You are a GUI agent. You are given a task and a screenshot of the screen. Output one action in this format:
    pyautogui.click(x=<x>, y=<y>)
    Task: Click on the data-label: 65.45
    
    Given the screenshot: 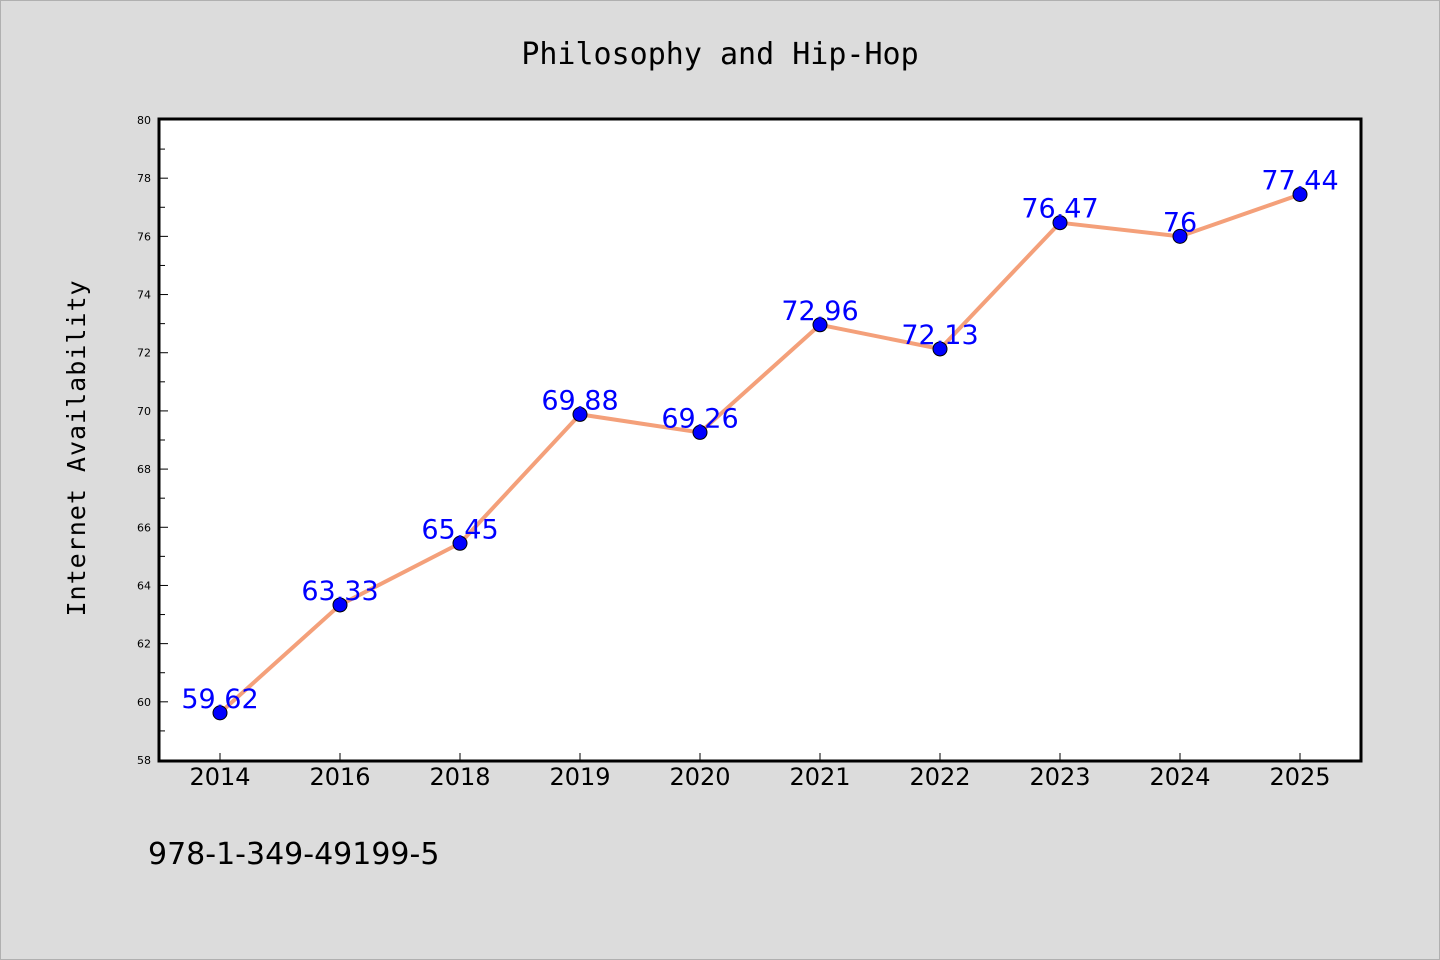 What is the action you would take?
    pyautogui.click(x=459, y=529)
    